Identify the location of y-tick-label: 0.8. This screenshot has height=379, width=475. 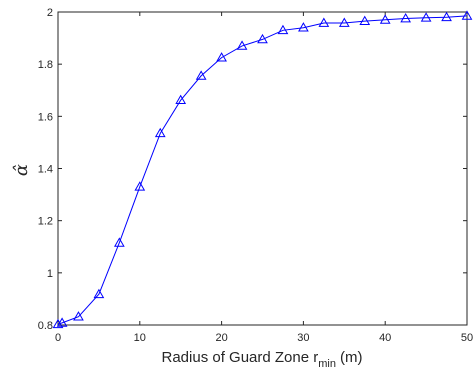
(45, 326).